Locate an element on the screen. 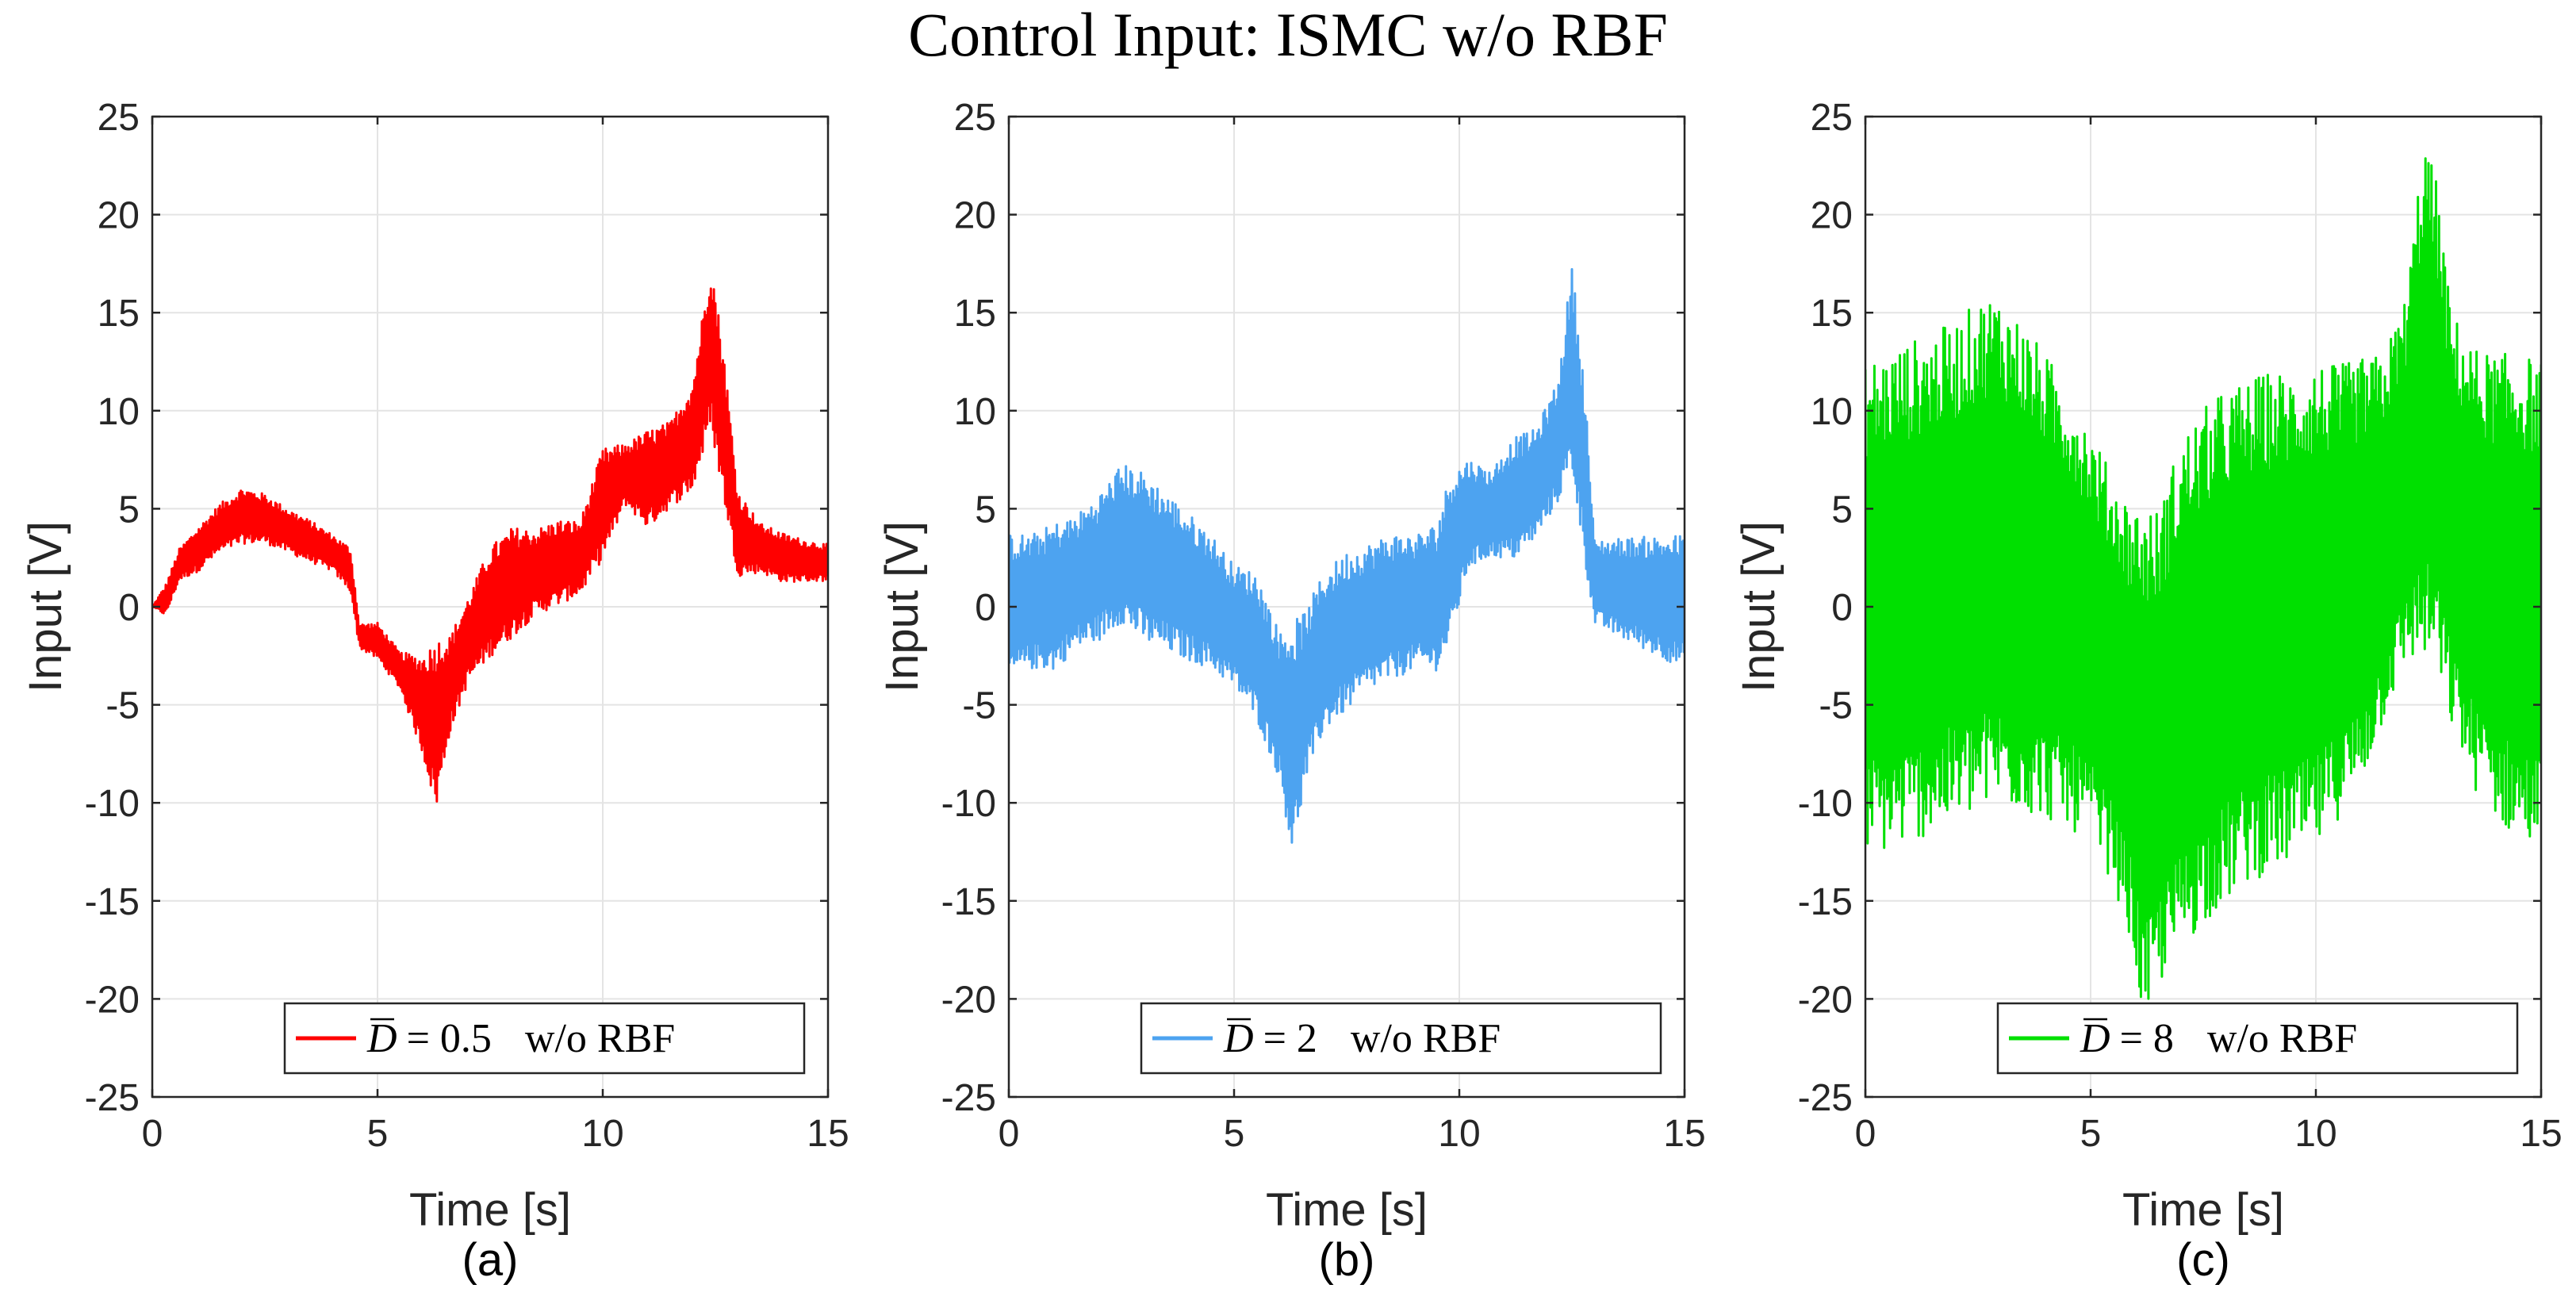 The height and width of the screenshot is (1300, 2576). panel-label: (c) is located at coordinates (2203, 1260).